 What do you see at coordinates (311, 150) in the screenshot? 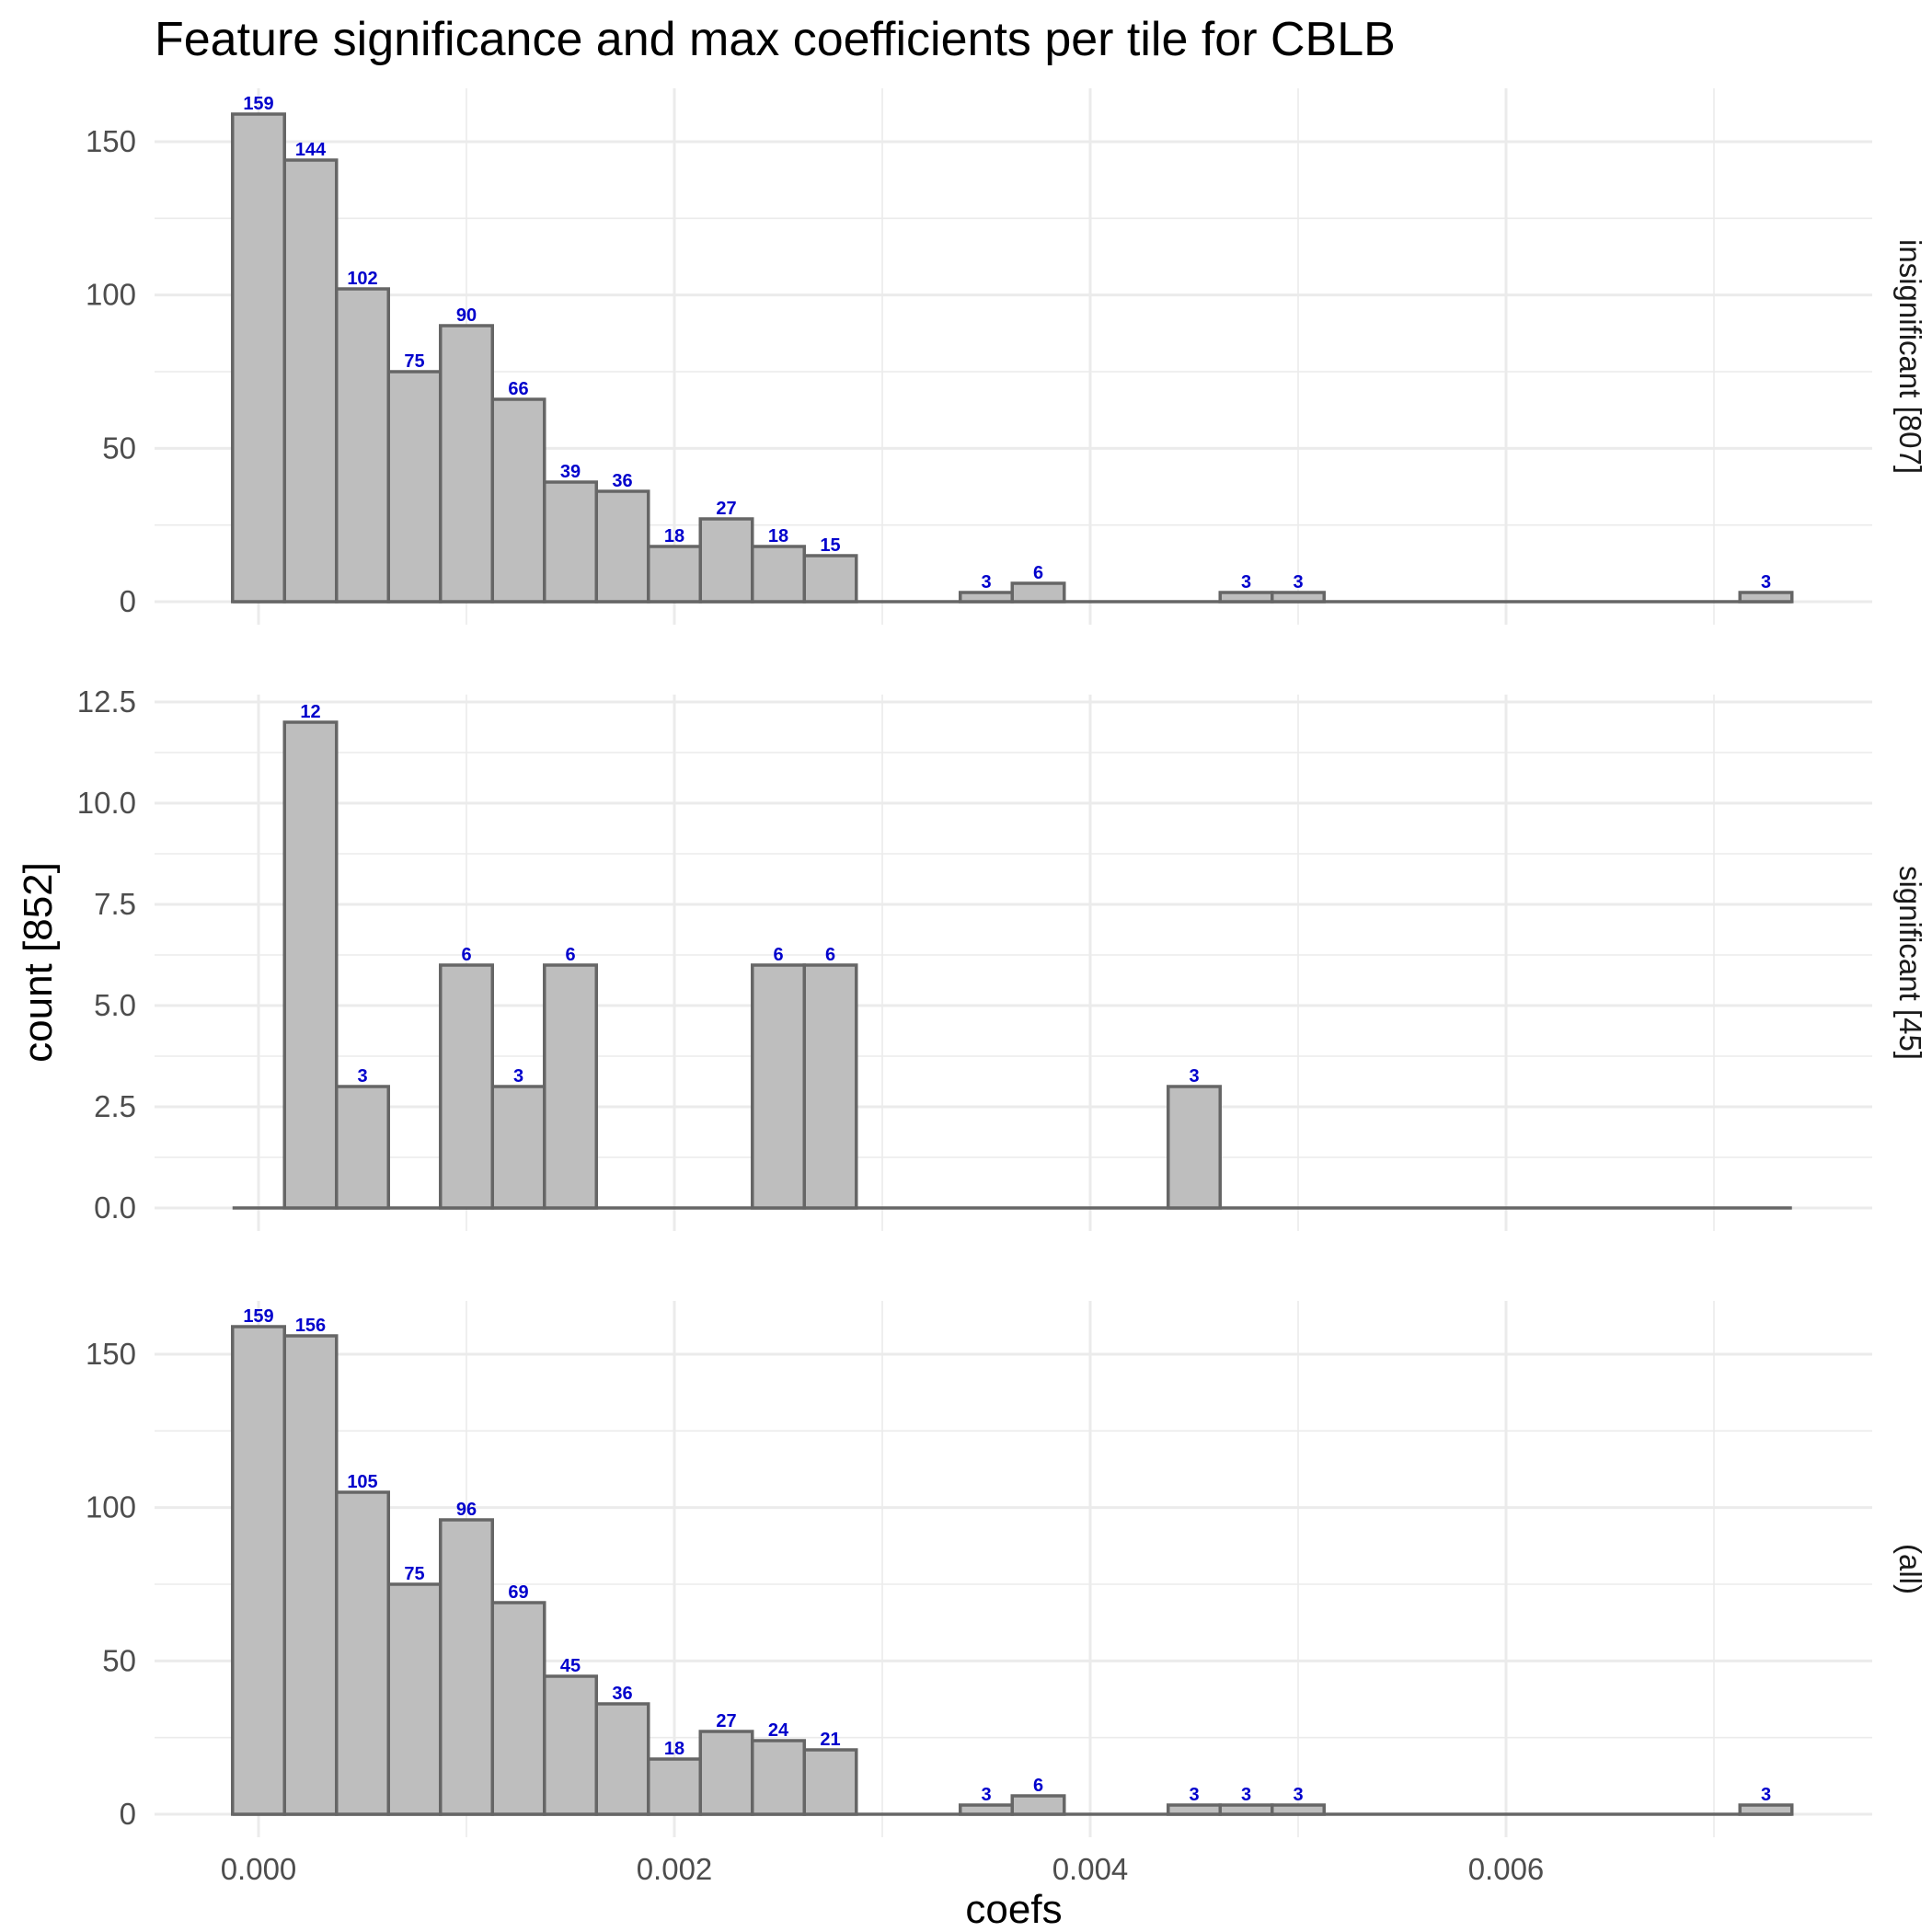
I see `bar-value-label: 144` at bounding box center [311, 150].